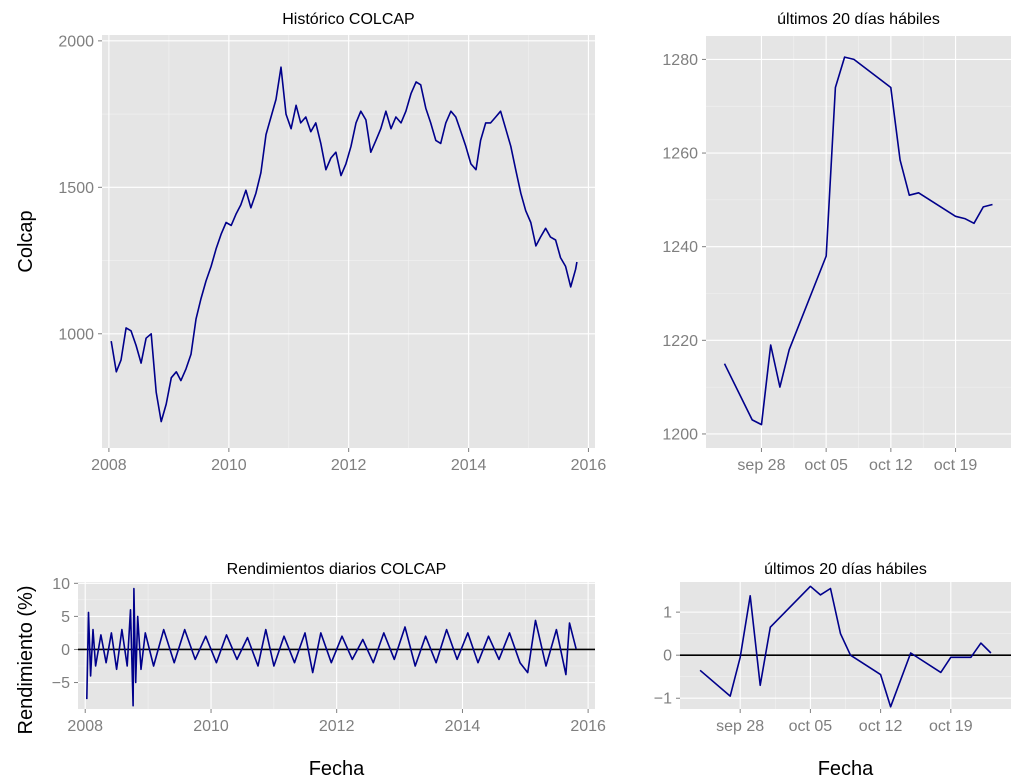  Describe the element at coordinates (61, 683) in the screenshot. I see `y-tick-label: −5` at that location.